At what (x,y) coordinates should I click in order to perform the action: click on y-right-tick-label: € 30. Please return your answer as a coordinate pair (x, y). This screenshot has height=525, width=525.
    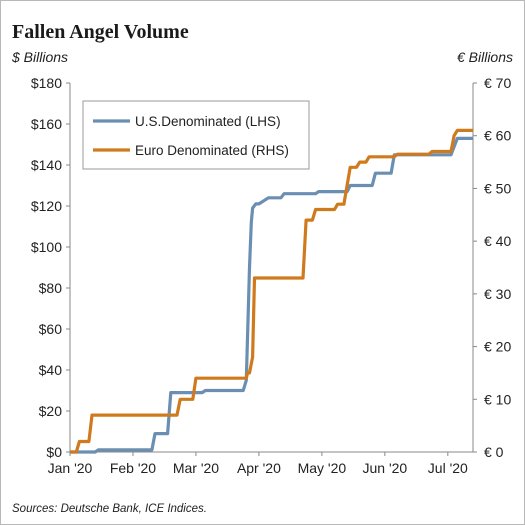
    Looking at the image, I should click on (497, 294).